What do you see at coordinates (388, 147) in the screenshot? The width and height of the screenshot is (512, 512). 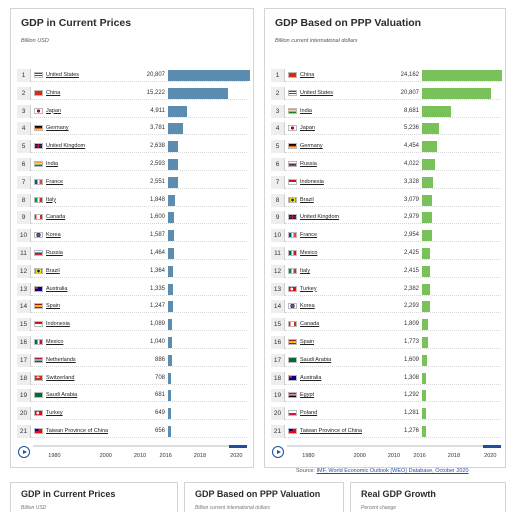 I see `table-row: 5 Germany 4,454` at bounding box center [388, 147].